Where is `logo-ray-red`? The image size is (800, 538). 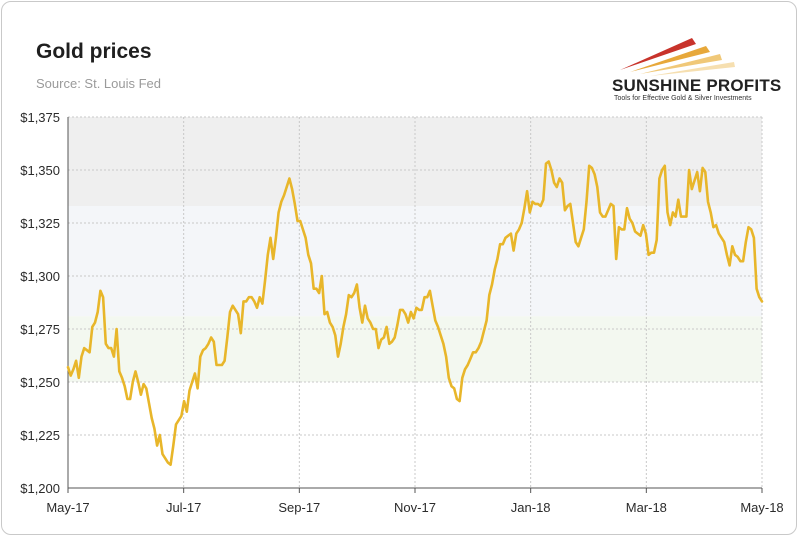 logo-ray-red is located at coordinates (658, 54).